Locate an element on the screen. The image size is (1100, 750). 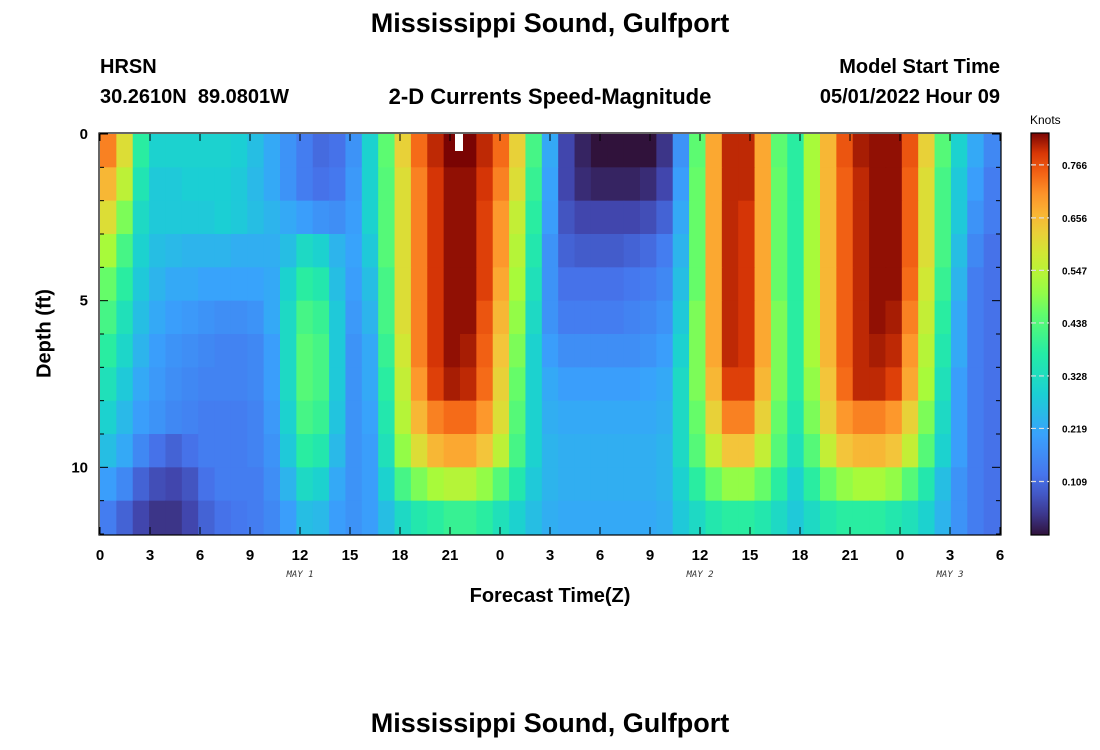
colorbar-tick-label: 0.547 is located at coordinates (1074, 271).